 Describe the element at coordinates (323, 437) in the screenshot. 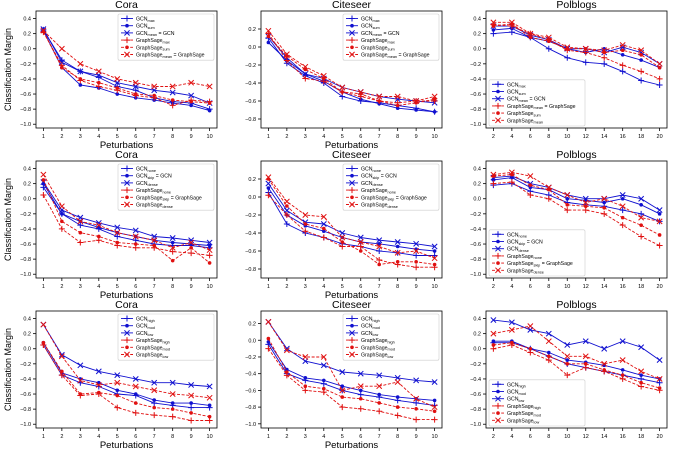

I see `x-tick-label: 4` at that location.